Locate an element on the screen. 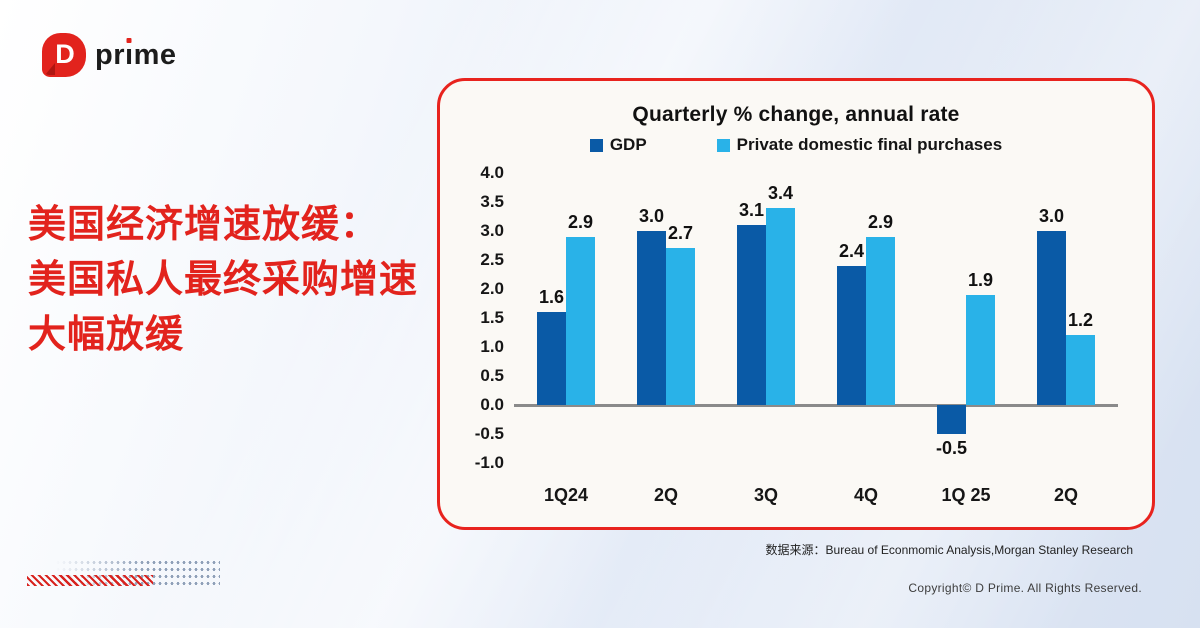 The width and height of the screenshot is (1200, 628). bar-value-label: 3.1 is located at coordinates (751, 210).